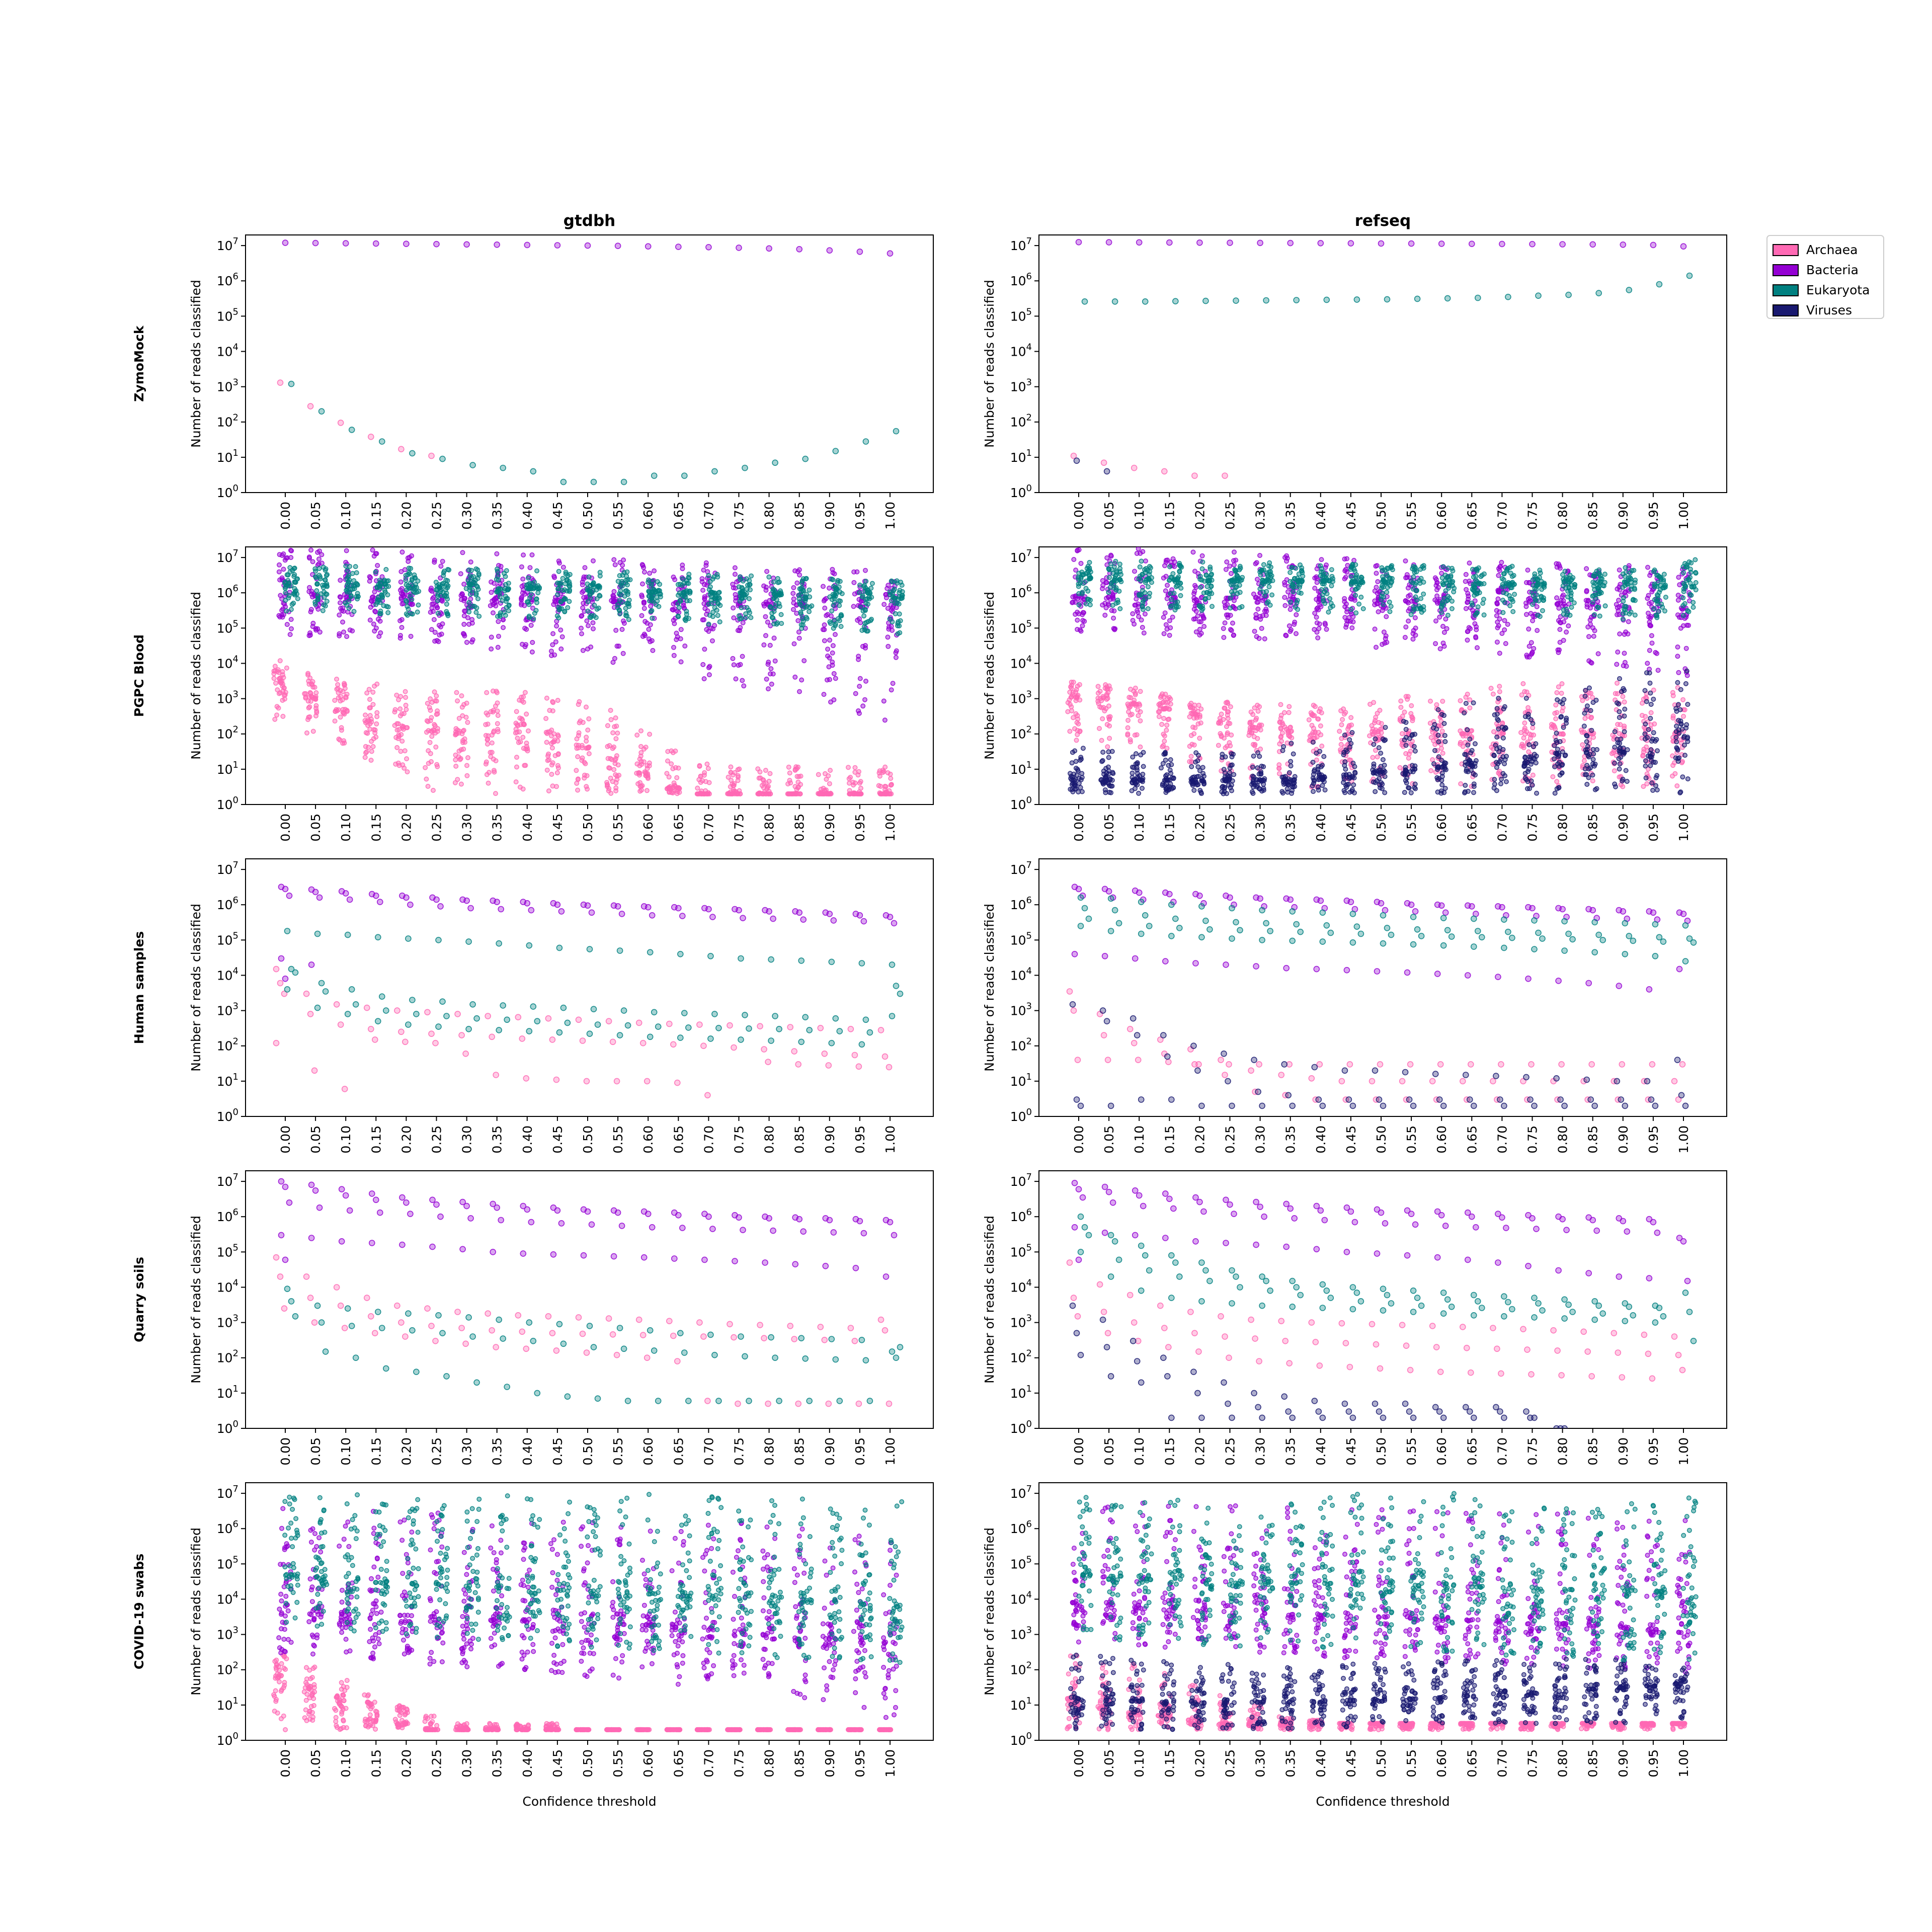 The height and width of the screenshot is (1932, 1932). Describe the element at coordinates (740, 516) in the screenshot. I see `x-tick-label: 0.75` at that location.